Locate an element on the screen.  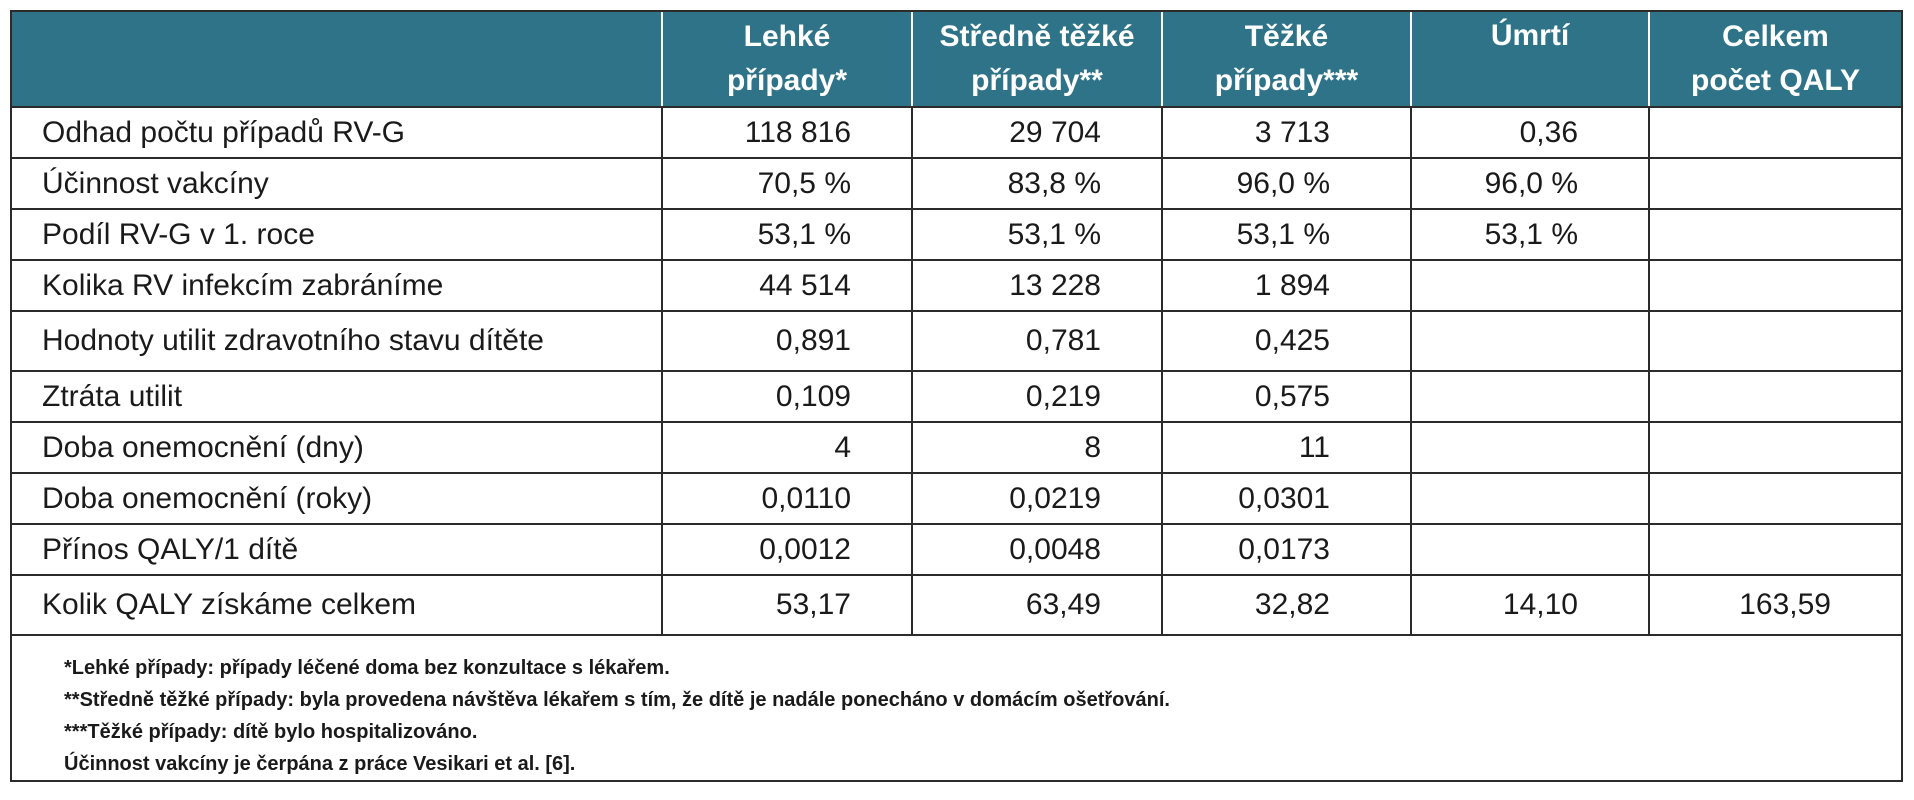
cell-umrti: 53,1 % is located at coordinates (1529, 235).